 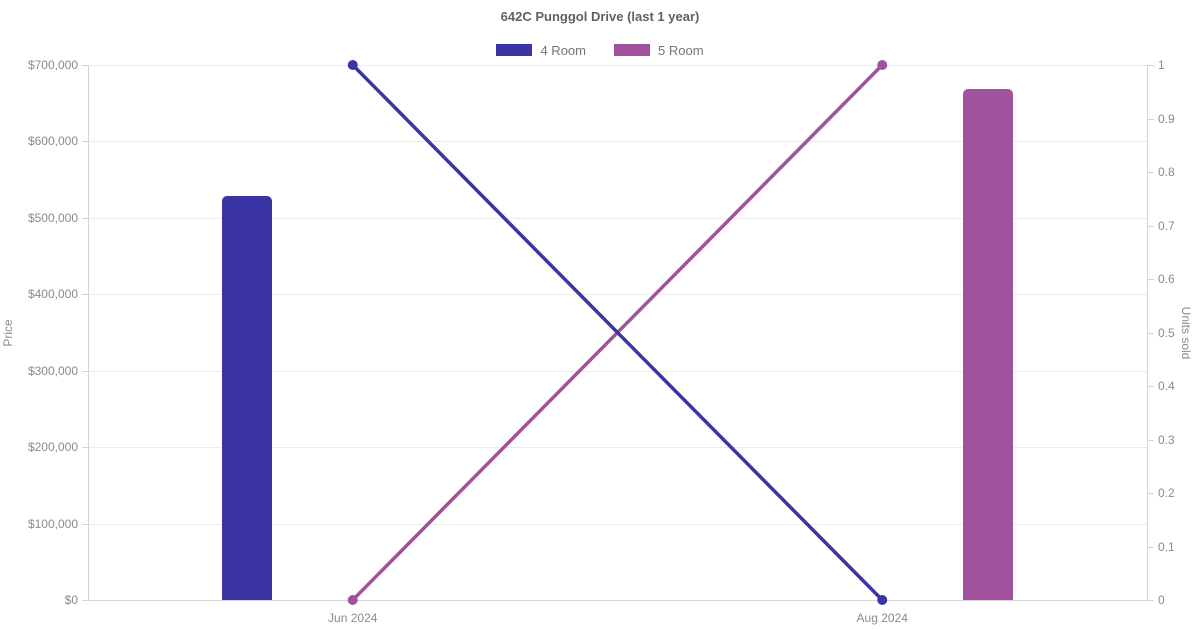 What do you see at coordinates (85, 448) in the screenshot?
I see `y-left-tick--200-000` at bounding box center [85, 448].